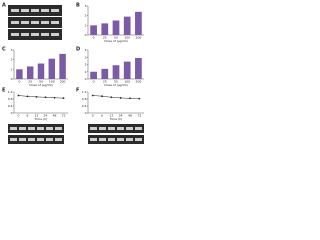 Image resolution: width=320 pixels, height=240 pixels. Describe the element at coordinates (4, 6) in the screenshot. I see `panel-label: A` at that location.